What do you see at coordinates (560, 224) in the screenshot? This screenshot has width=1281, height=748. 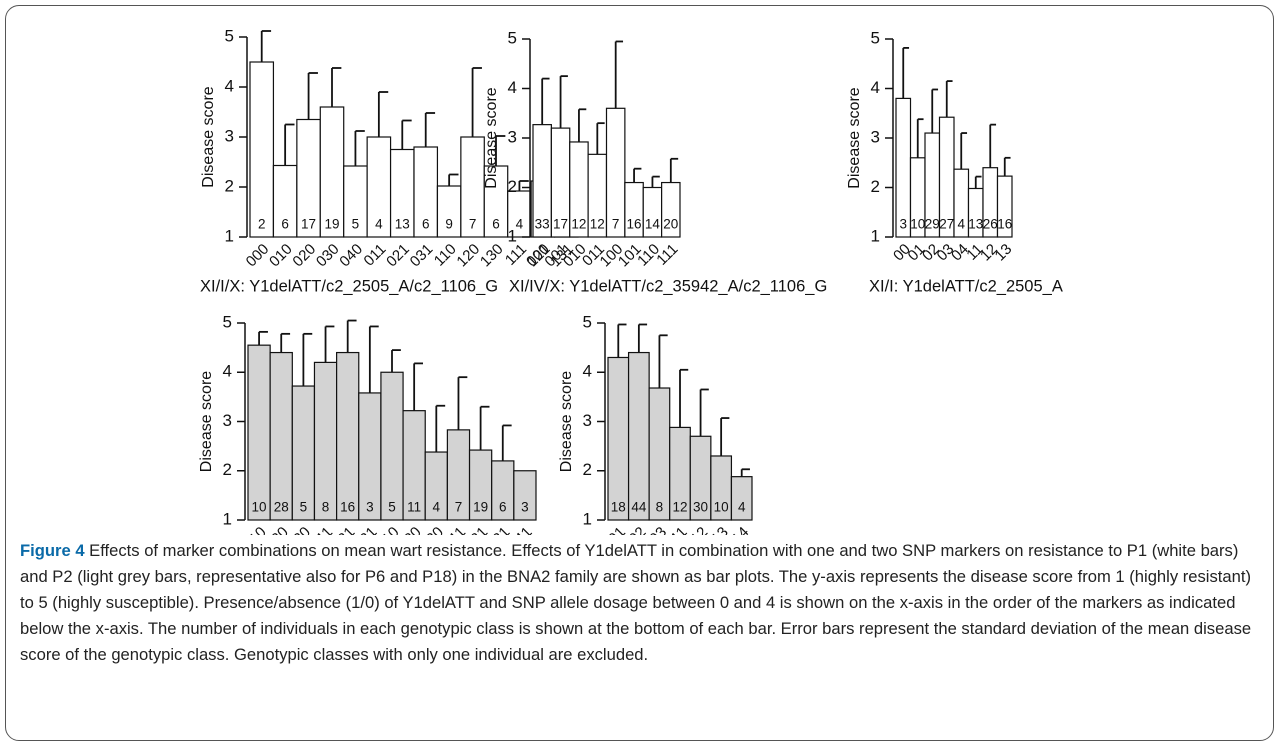 I see `count-label: 17` at bounding box center [560, 224].